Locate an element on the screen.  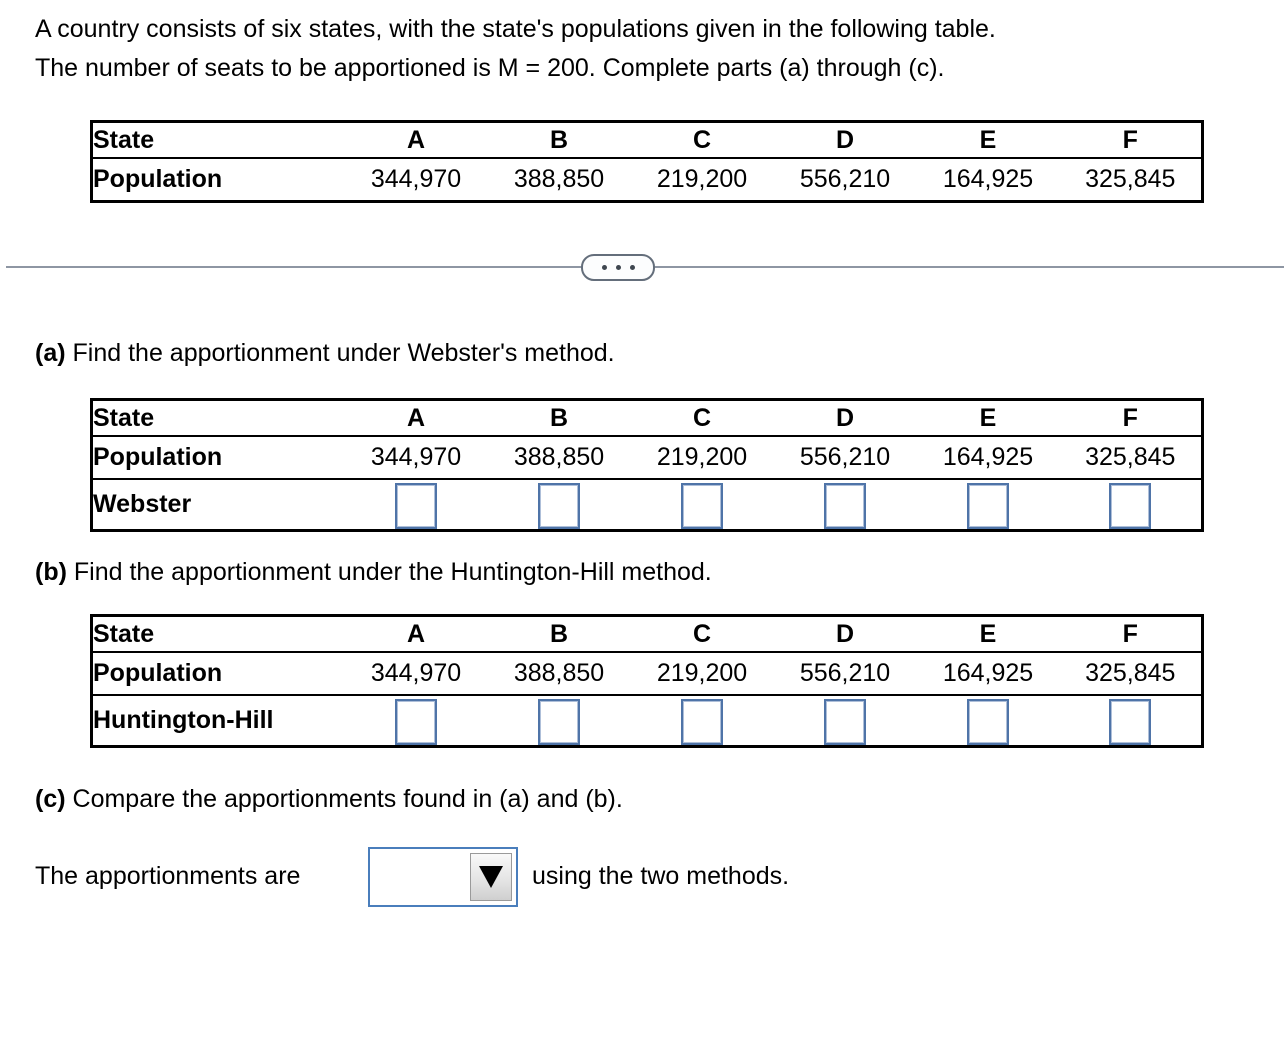
expand-steps-button is located at coordinates (618, 267).